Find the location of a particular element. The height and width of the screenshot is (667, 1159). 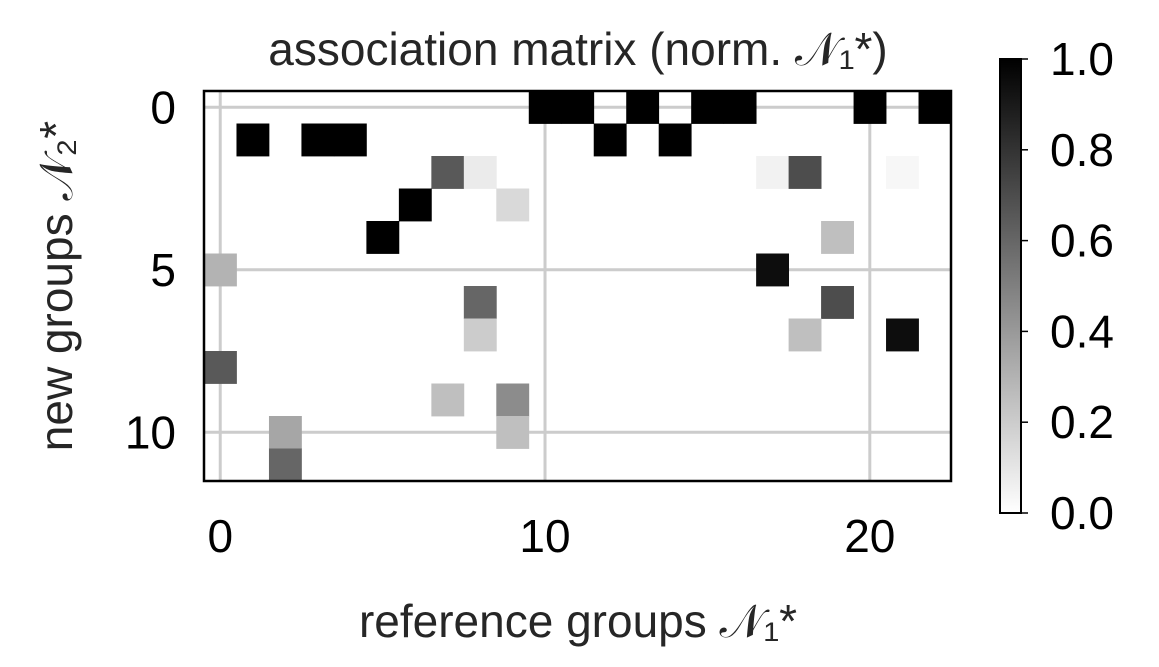

chart-title-text: association matrix (norm. 𝒩₁*) is located at coordinates (577, 49).